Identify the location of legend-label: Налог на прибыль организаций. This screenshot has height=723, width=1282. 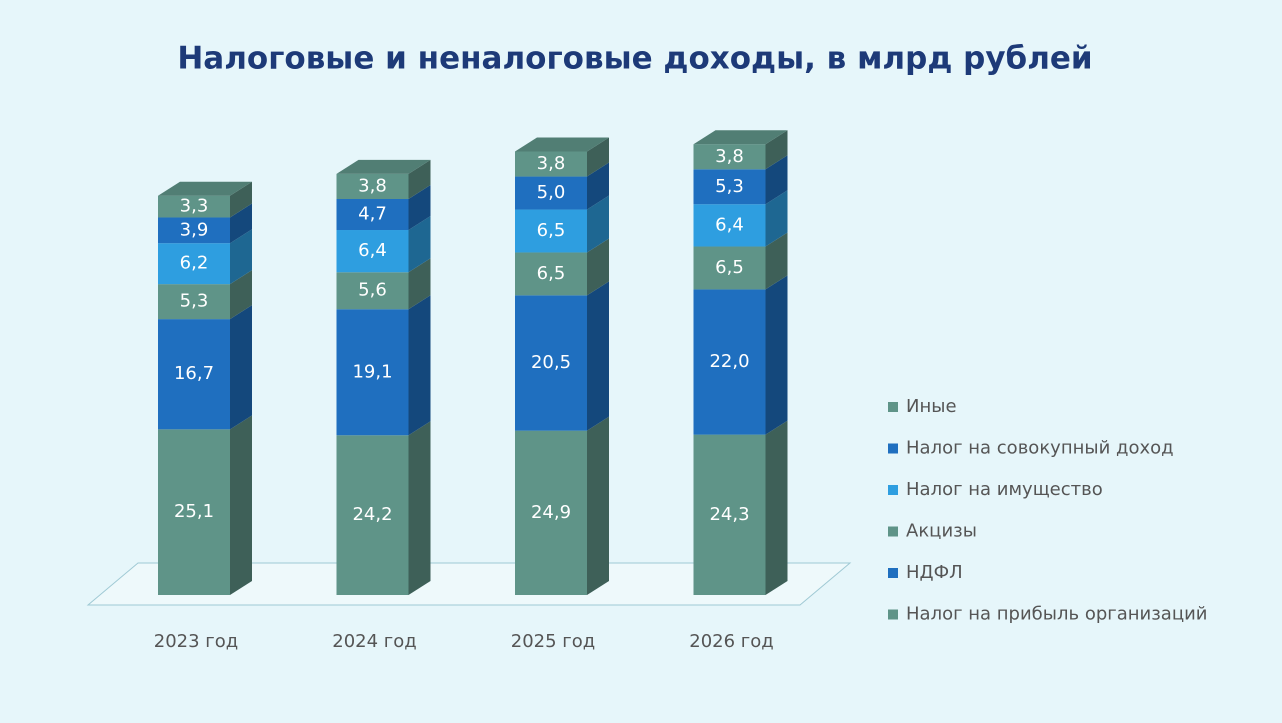
(1056, 614).